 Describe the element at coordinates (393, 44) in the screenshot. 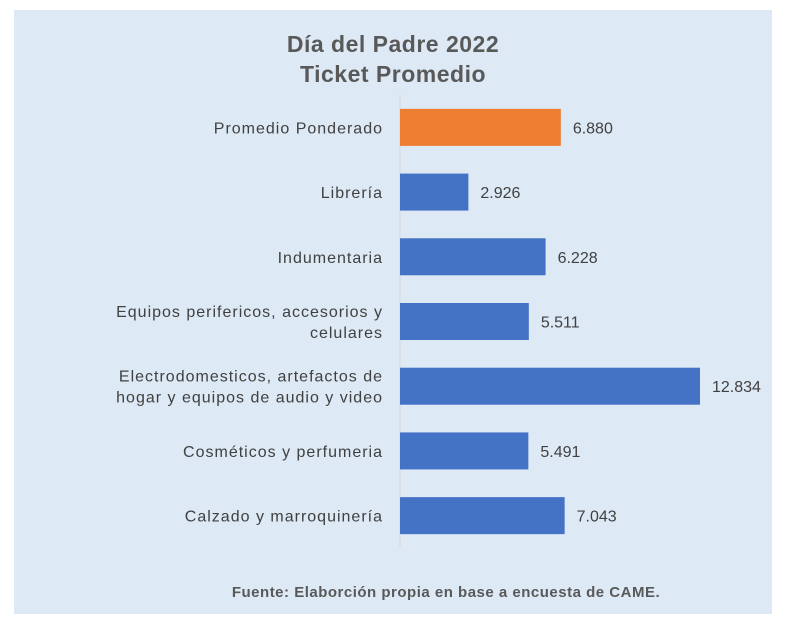

I see `chart-title: Día del Padre 2022` at that location.